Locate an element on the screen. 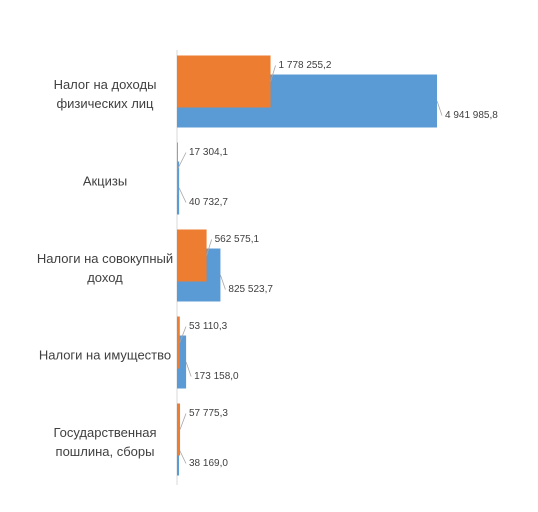  value-label: 1 778 255,2 is located at coordinates (305, 65).